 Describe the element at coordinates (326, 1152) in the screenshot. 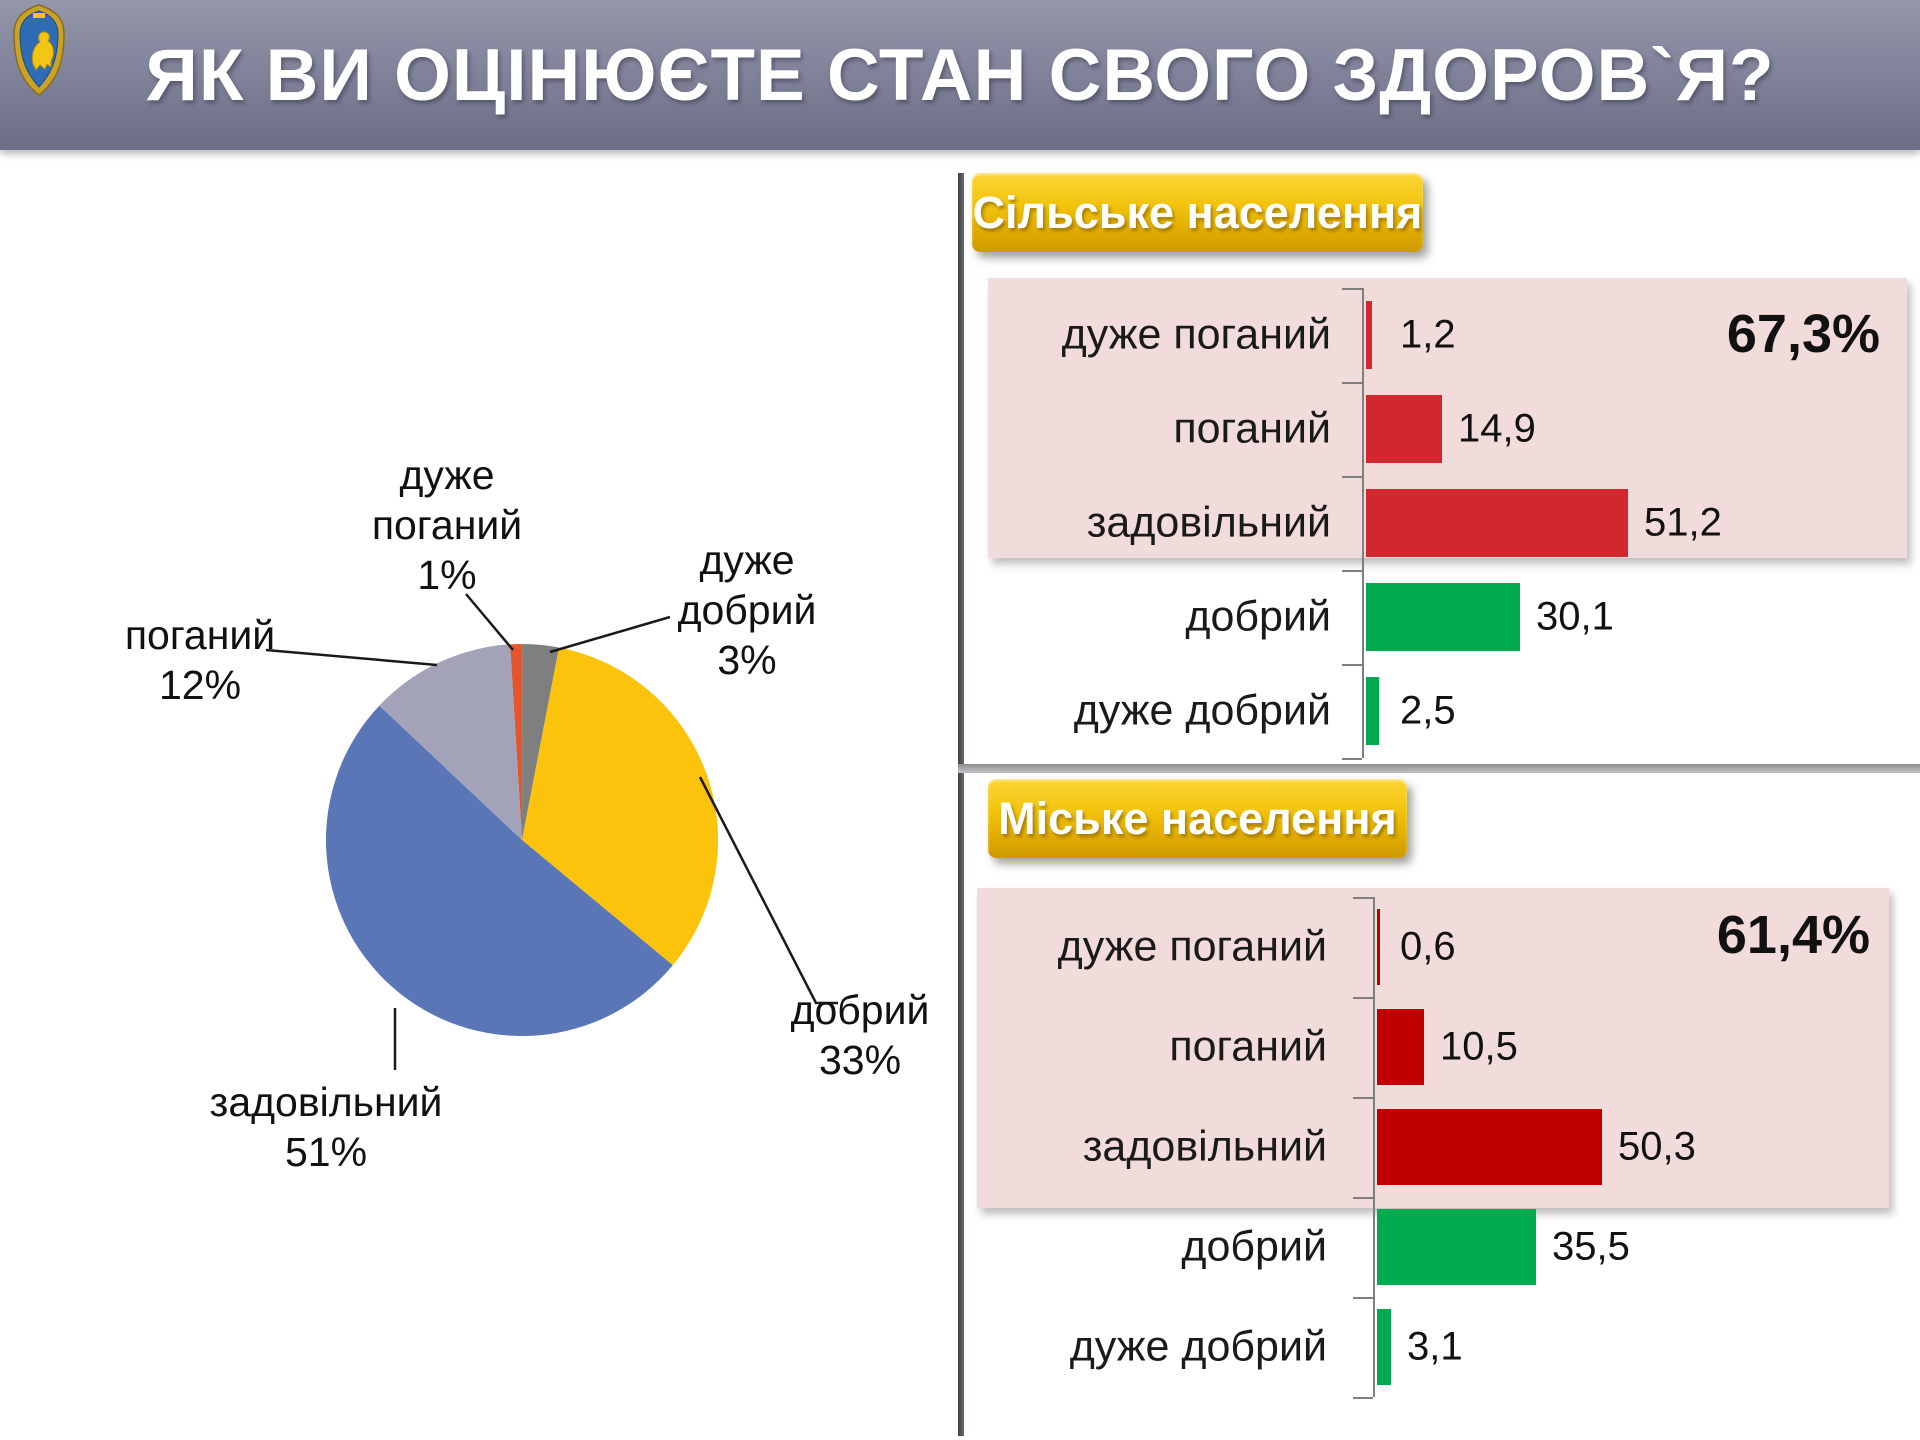

I see `pie-label-satisfactory-pct: 51%` at that location.